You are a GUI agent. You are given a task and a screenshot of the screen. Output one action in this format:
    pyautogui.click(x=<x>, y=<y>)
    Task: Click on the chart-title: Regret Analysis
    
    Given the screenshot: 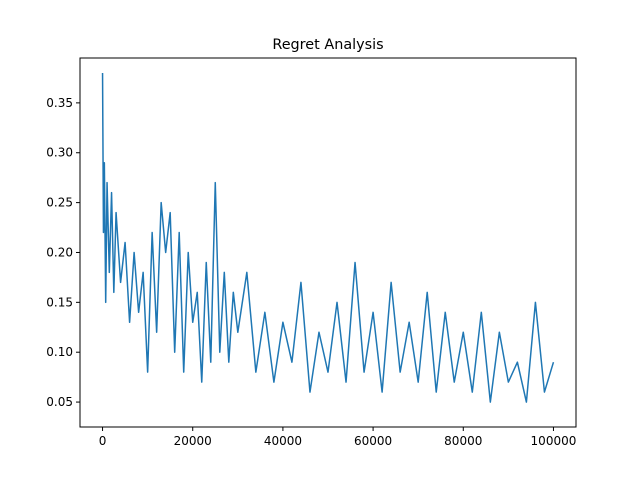 What is the action you would take?
    pyautogui.click(x=327, y=45)
    